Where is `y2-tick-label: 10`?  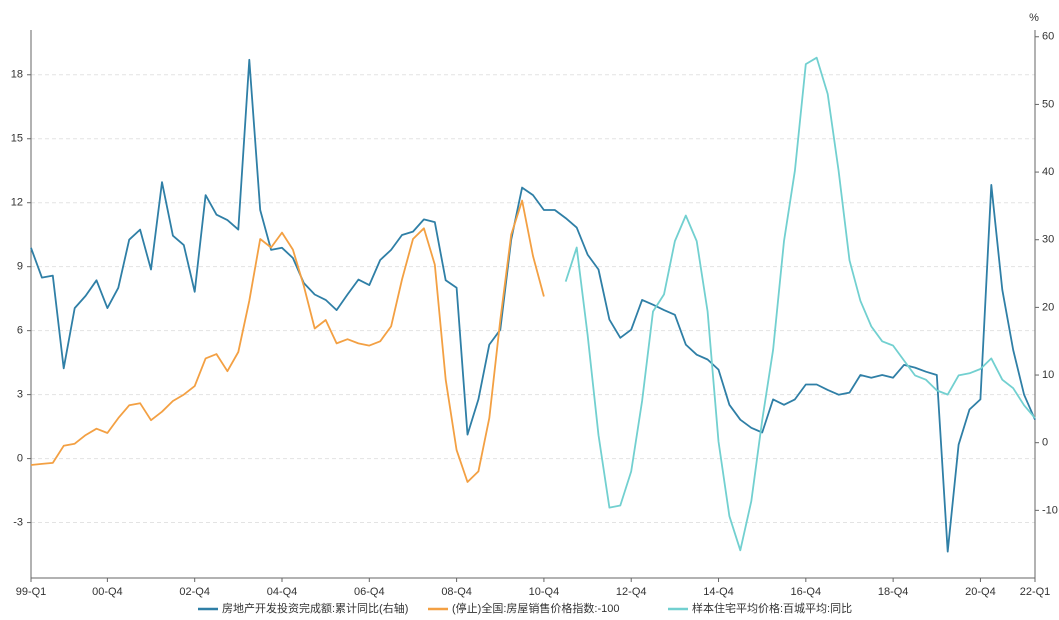 y2-tick-label: 10 is located at coordinates (1048, 375).